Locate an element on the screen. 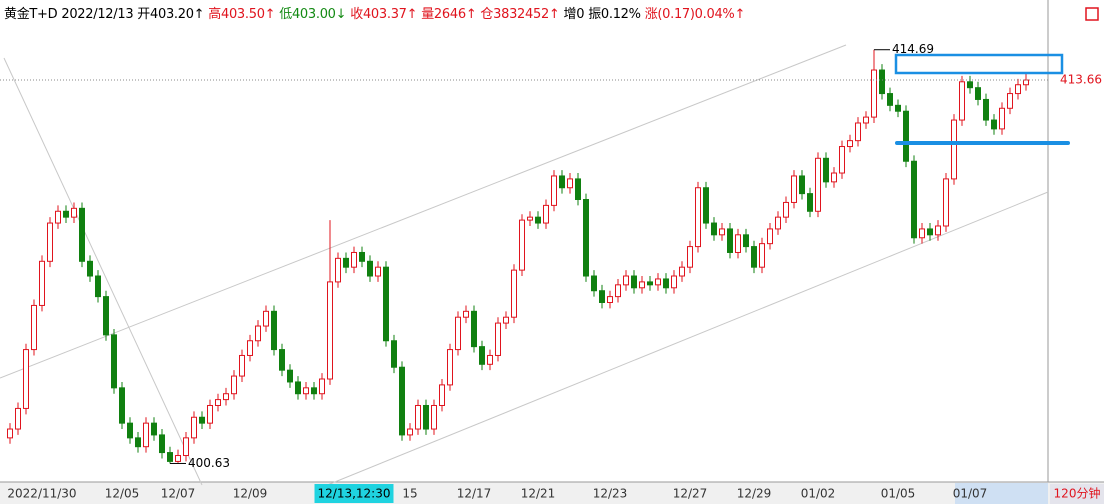 Image resolution: width=1104 pixels, height=504 pixels. header-item: 振0.12% is located at coordinates (614, 14).